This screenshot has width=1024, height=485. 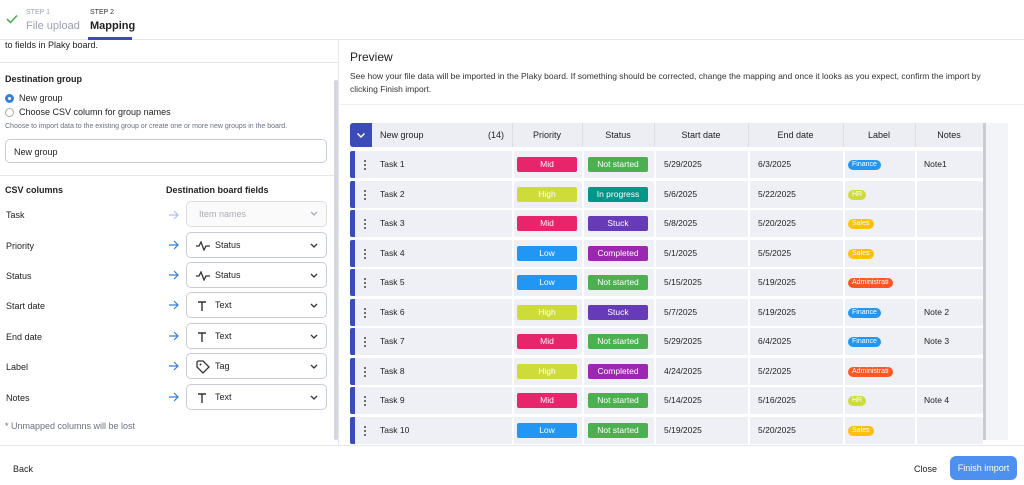 I want to click on end-date: 6/4/2025, so click(x=775, y=341).